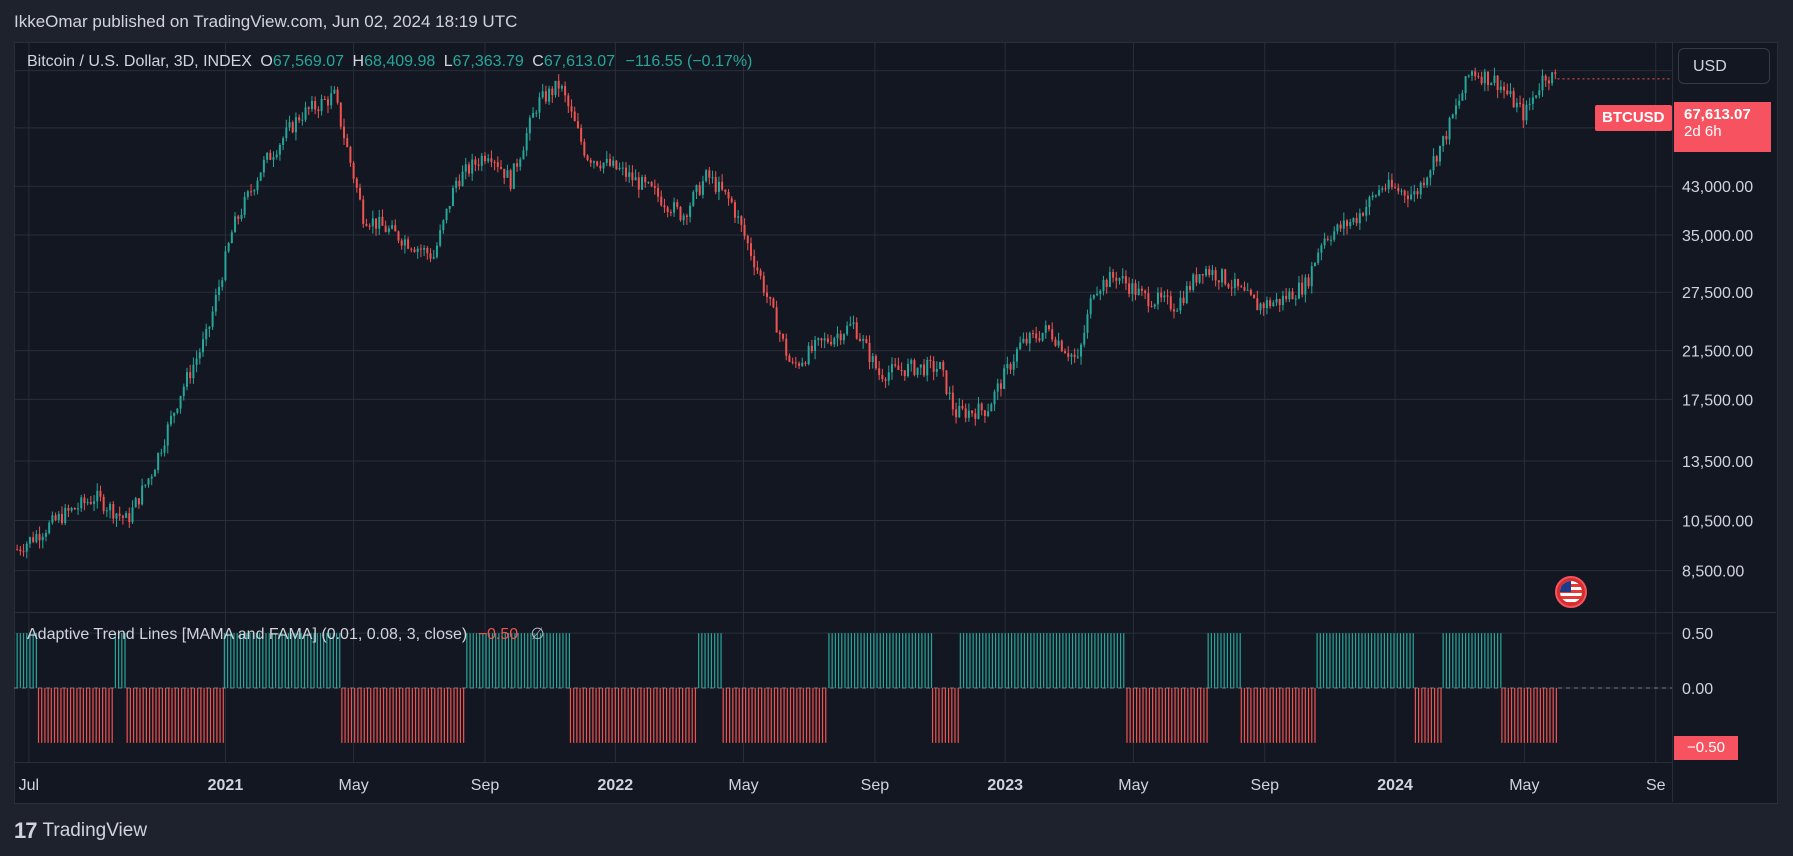 This screenshot has width=1793, height=856. What do you see at coordinates (139, 61) in the screenshot?
I see `symbol-name: Bitcoin / U.S. Dollar, 3D, INDEX` at bounding box center [139, 61].